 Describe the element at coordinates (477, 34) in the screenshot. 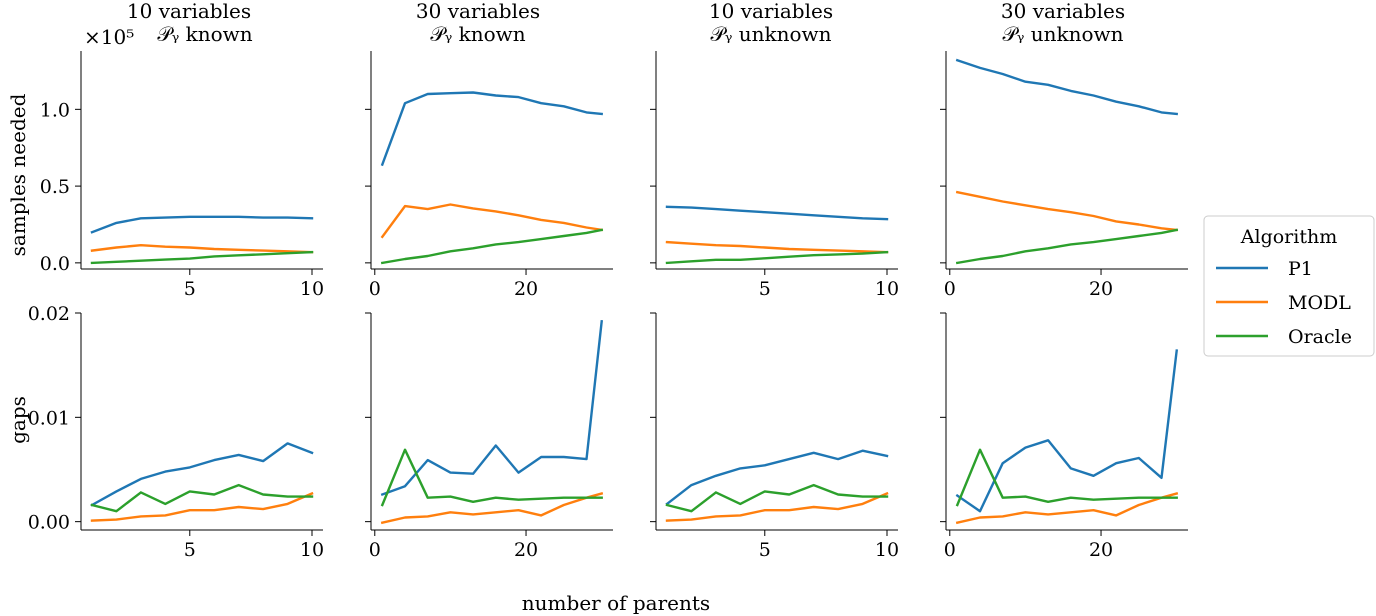

I see `col-title-2-line-2: 𝒫ᵧ known` at that location.